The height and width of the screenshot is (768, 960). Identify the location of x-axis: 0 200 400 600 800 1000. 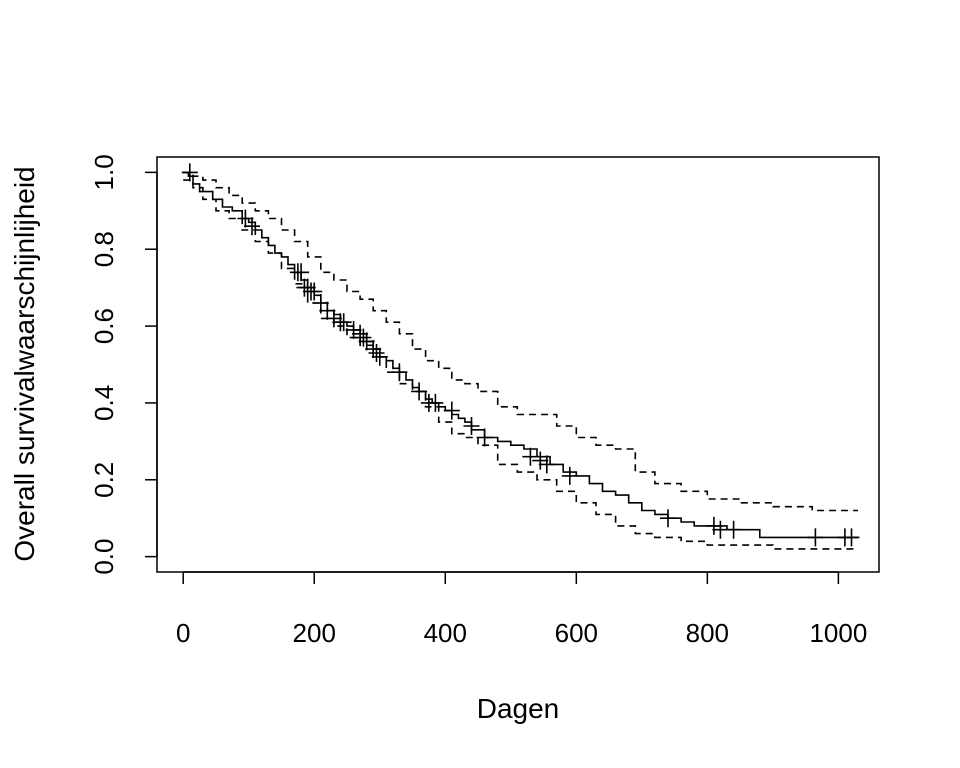
(521, 609).